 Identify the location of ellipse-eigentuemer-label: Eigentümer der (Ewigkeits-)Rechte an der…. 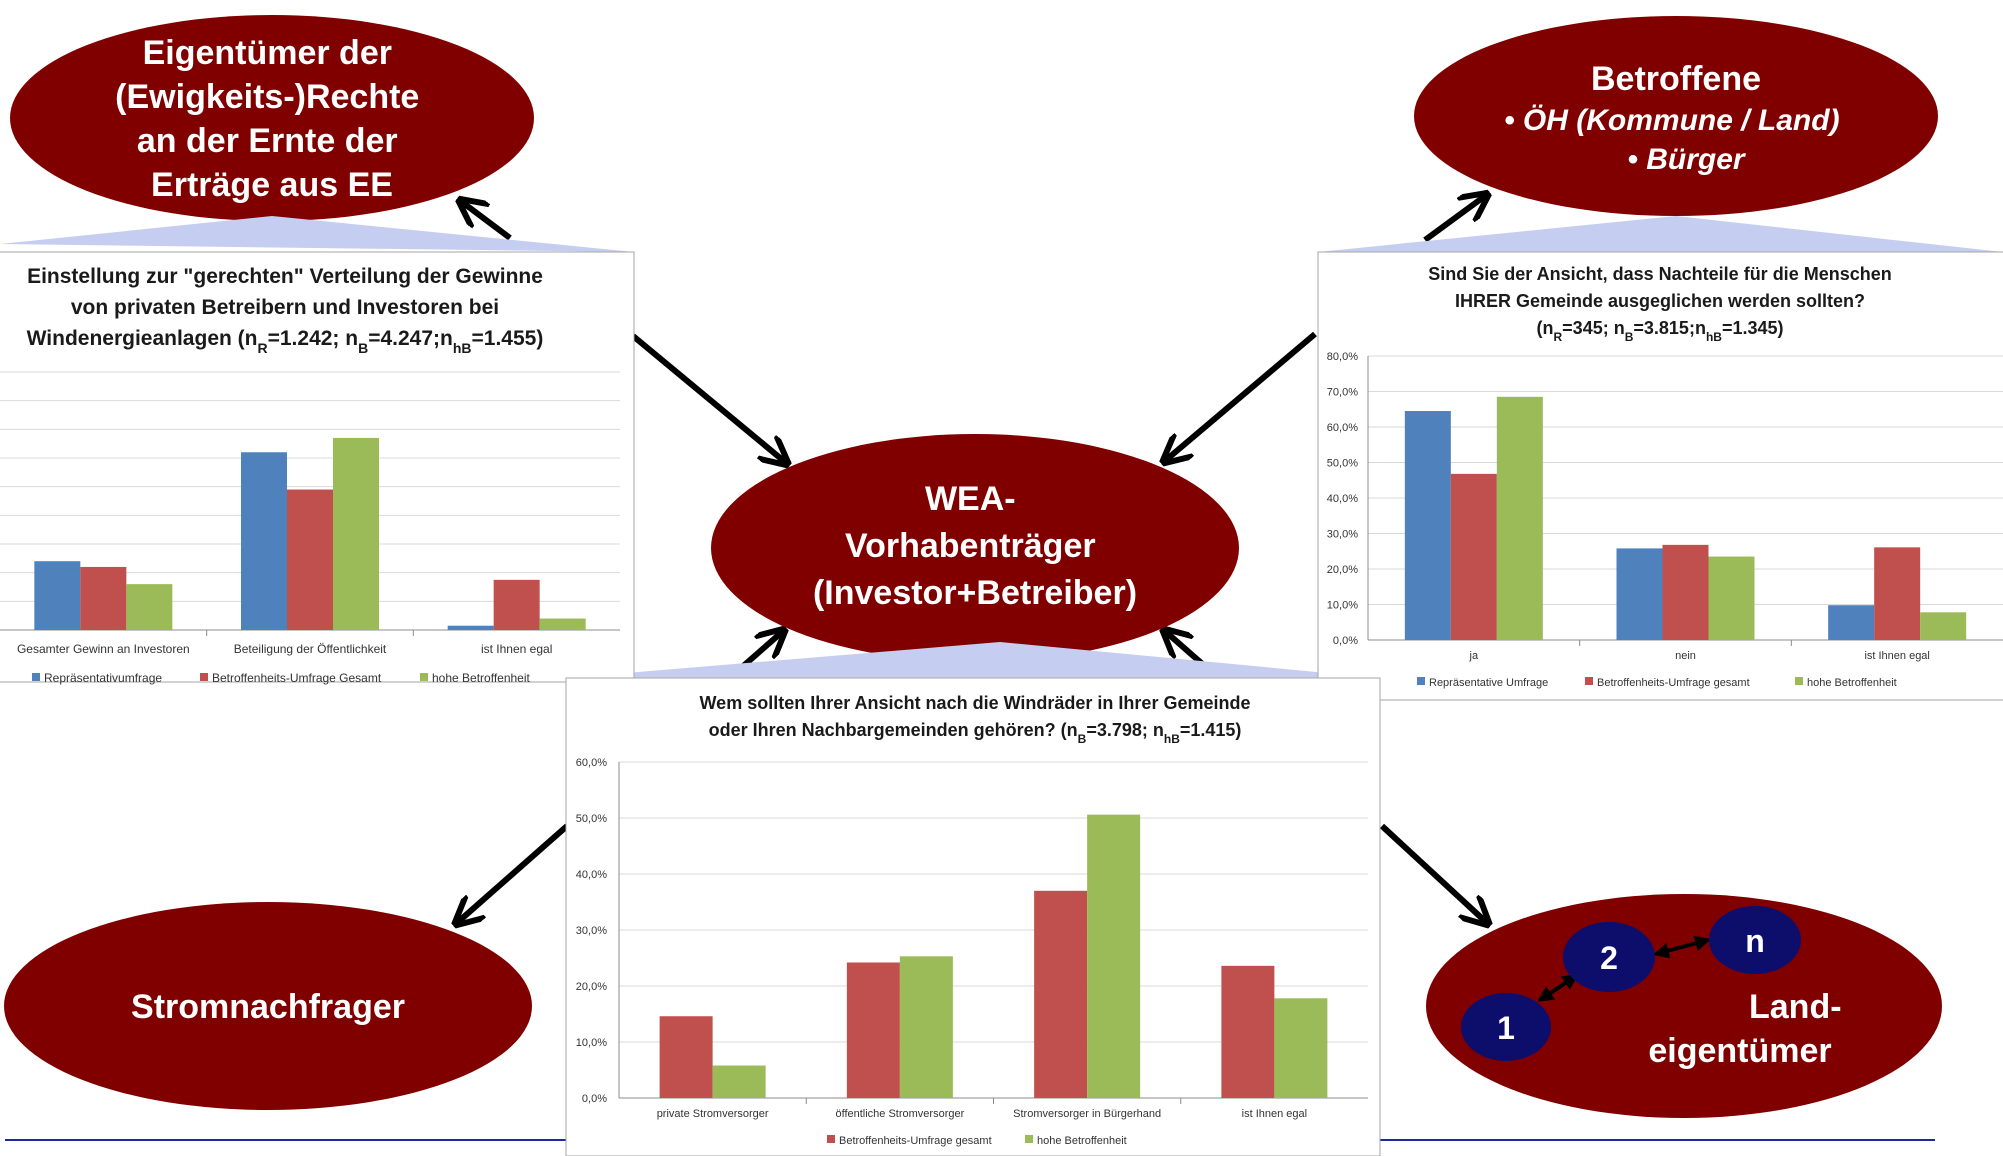
(272, 119).